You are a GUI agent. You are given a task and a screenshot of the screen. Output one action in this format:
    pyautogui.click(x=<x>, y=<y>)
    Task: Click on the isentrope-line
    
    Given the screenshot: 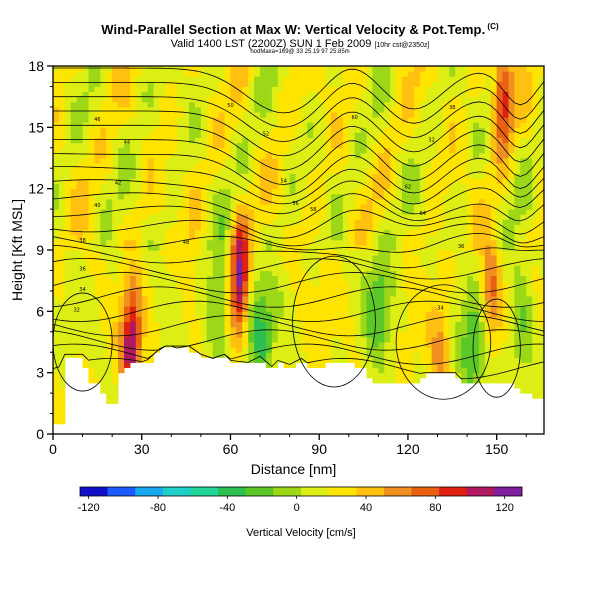 What is the action you would take?
    pyautogui.click(x=298, y=362)
    